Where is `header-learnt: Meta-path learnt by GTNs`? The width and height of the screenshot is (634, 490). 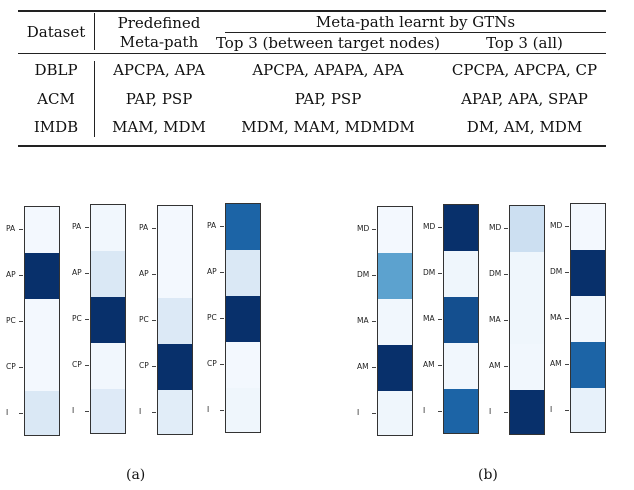 header-learnt: Meta-path learnt by GTNs is located at coordinates (415, 22).